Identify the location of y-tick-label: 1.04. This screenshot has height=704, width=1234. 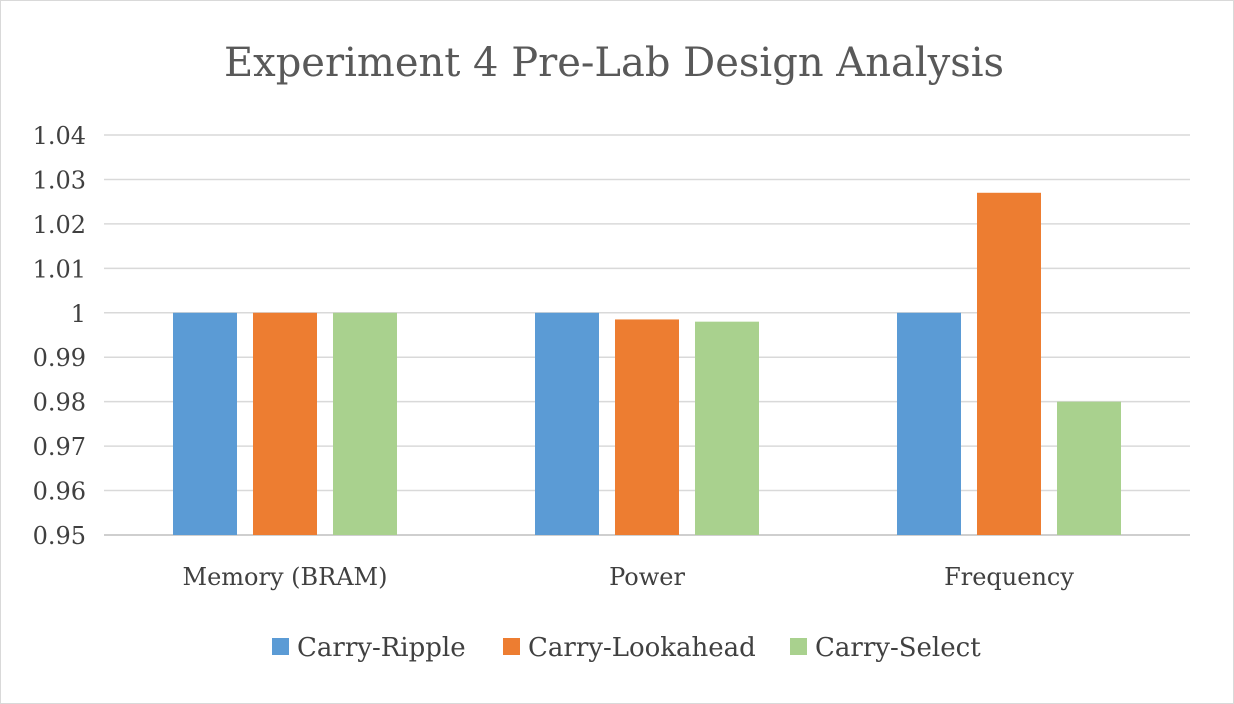
(59, 136).